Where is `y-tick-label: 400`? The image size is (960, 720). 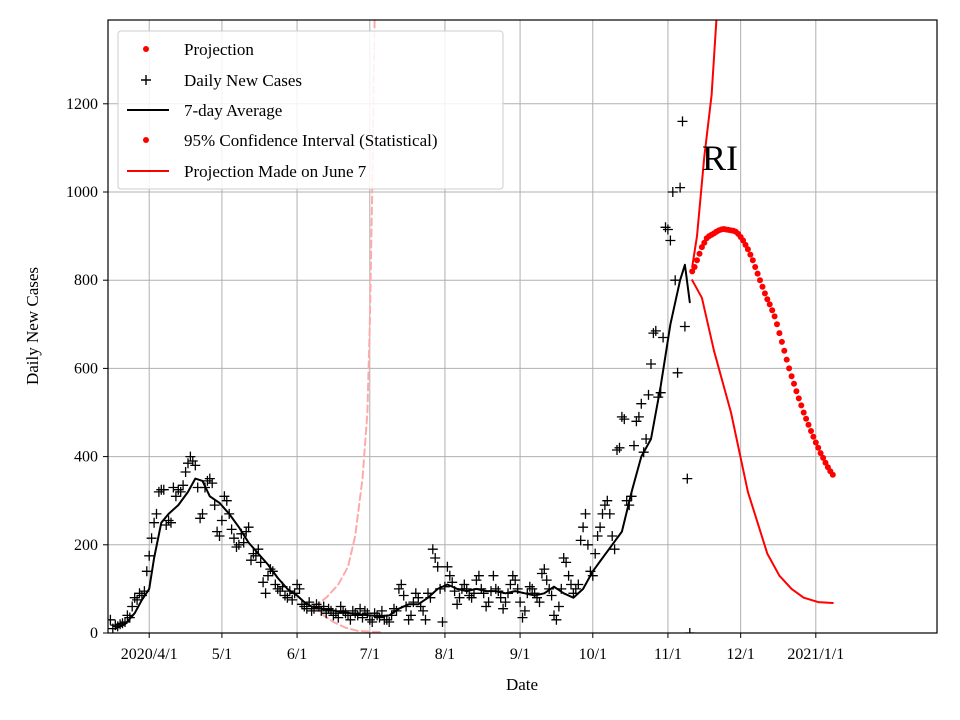
y-tick-label: 400 is located at coordinates (86, 457).